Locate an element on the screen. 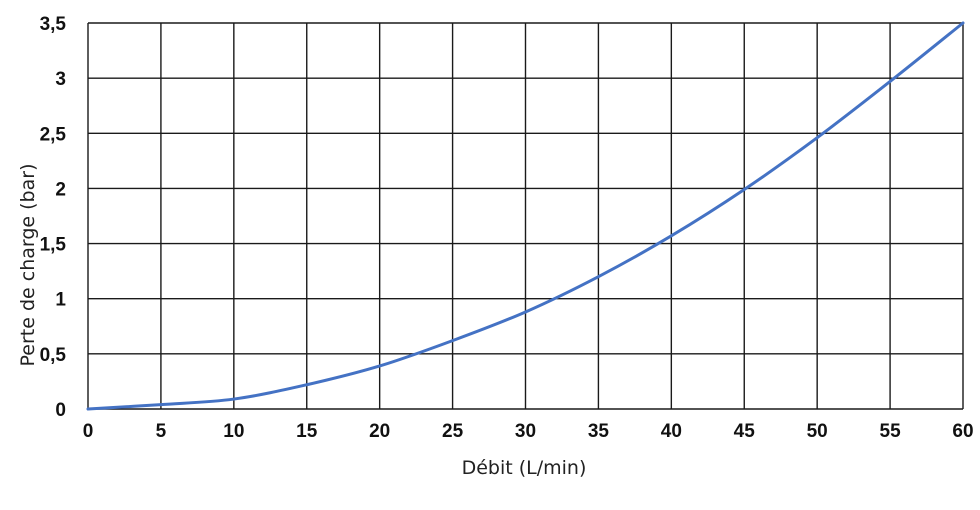  y-tick-label-6: 3 is located at coordinates (60, 79).